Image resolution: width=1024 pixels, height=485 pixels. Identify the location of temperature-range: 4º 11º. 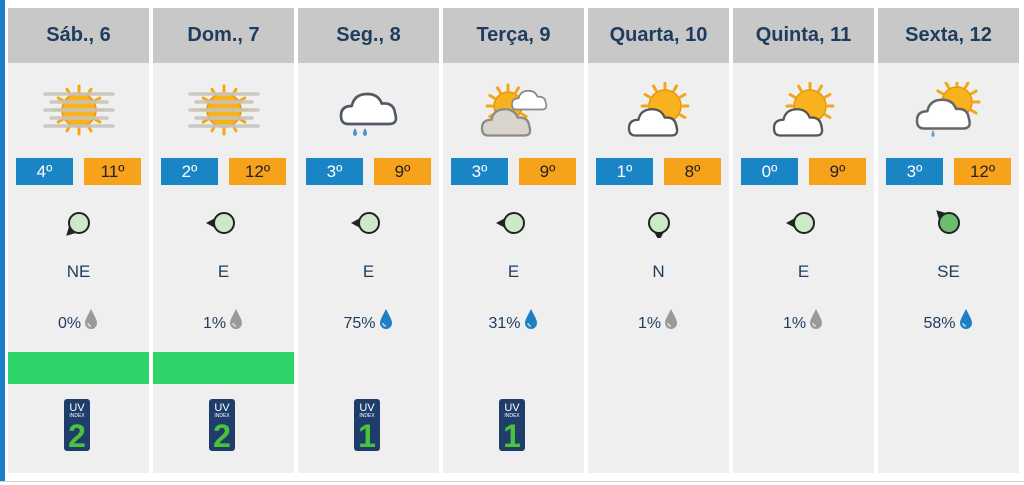
(78, 171).